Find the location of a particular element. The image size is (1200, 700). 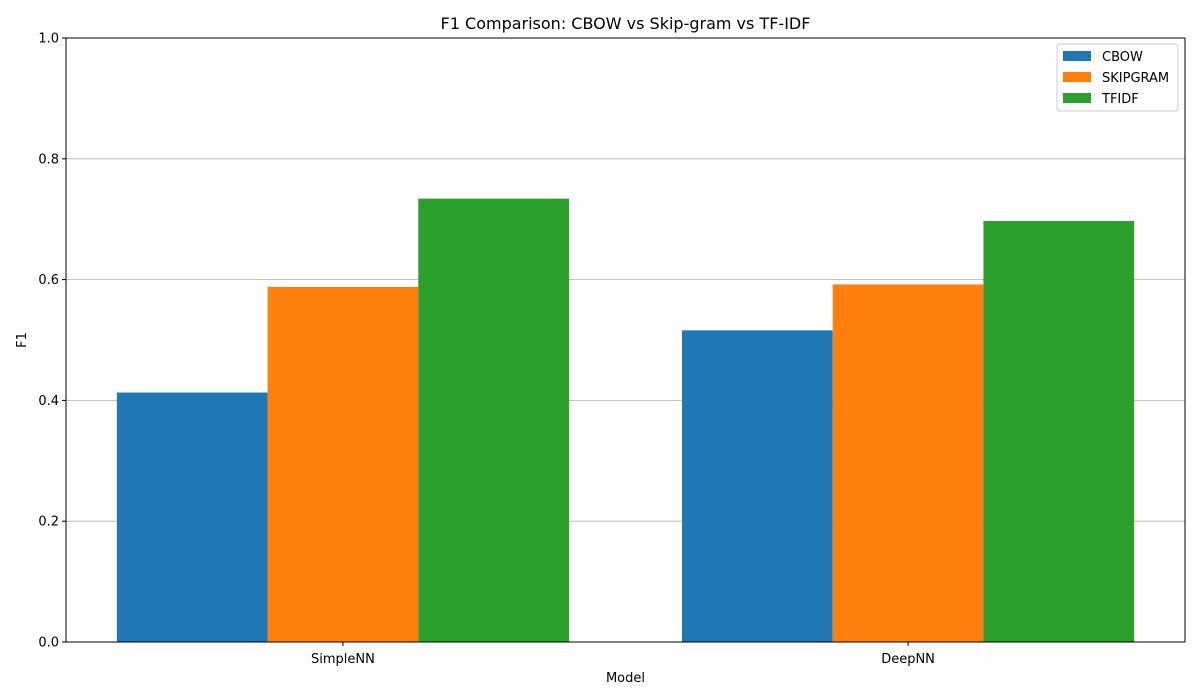

legend-swatch-skipgram is located at coordinates (1077, 77).